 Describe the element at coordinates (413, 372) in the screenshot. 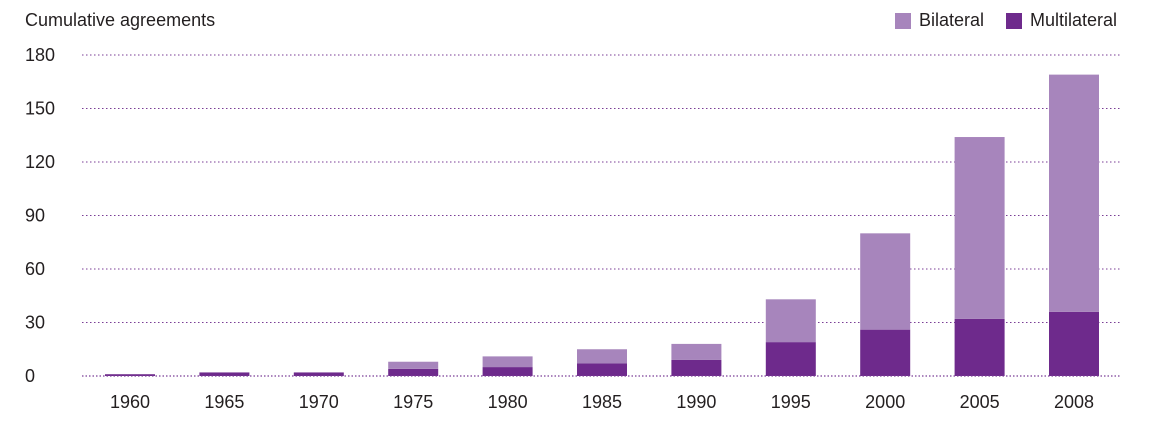

I see `bar-multilateral-1975` at that location.